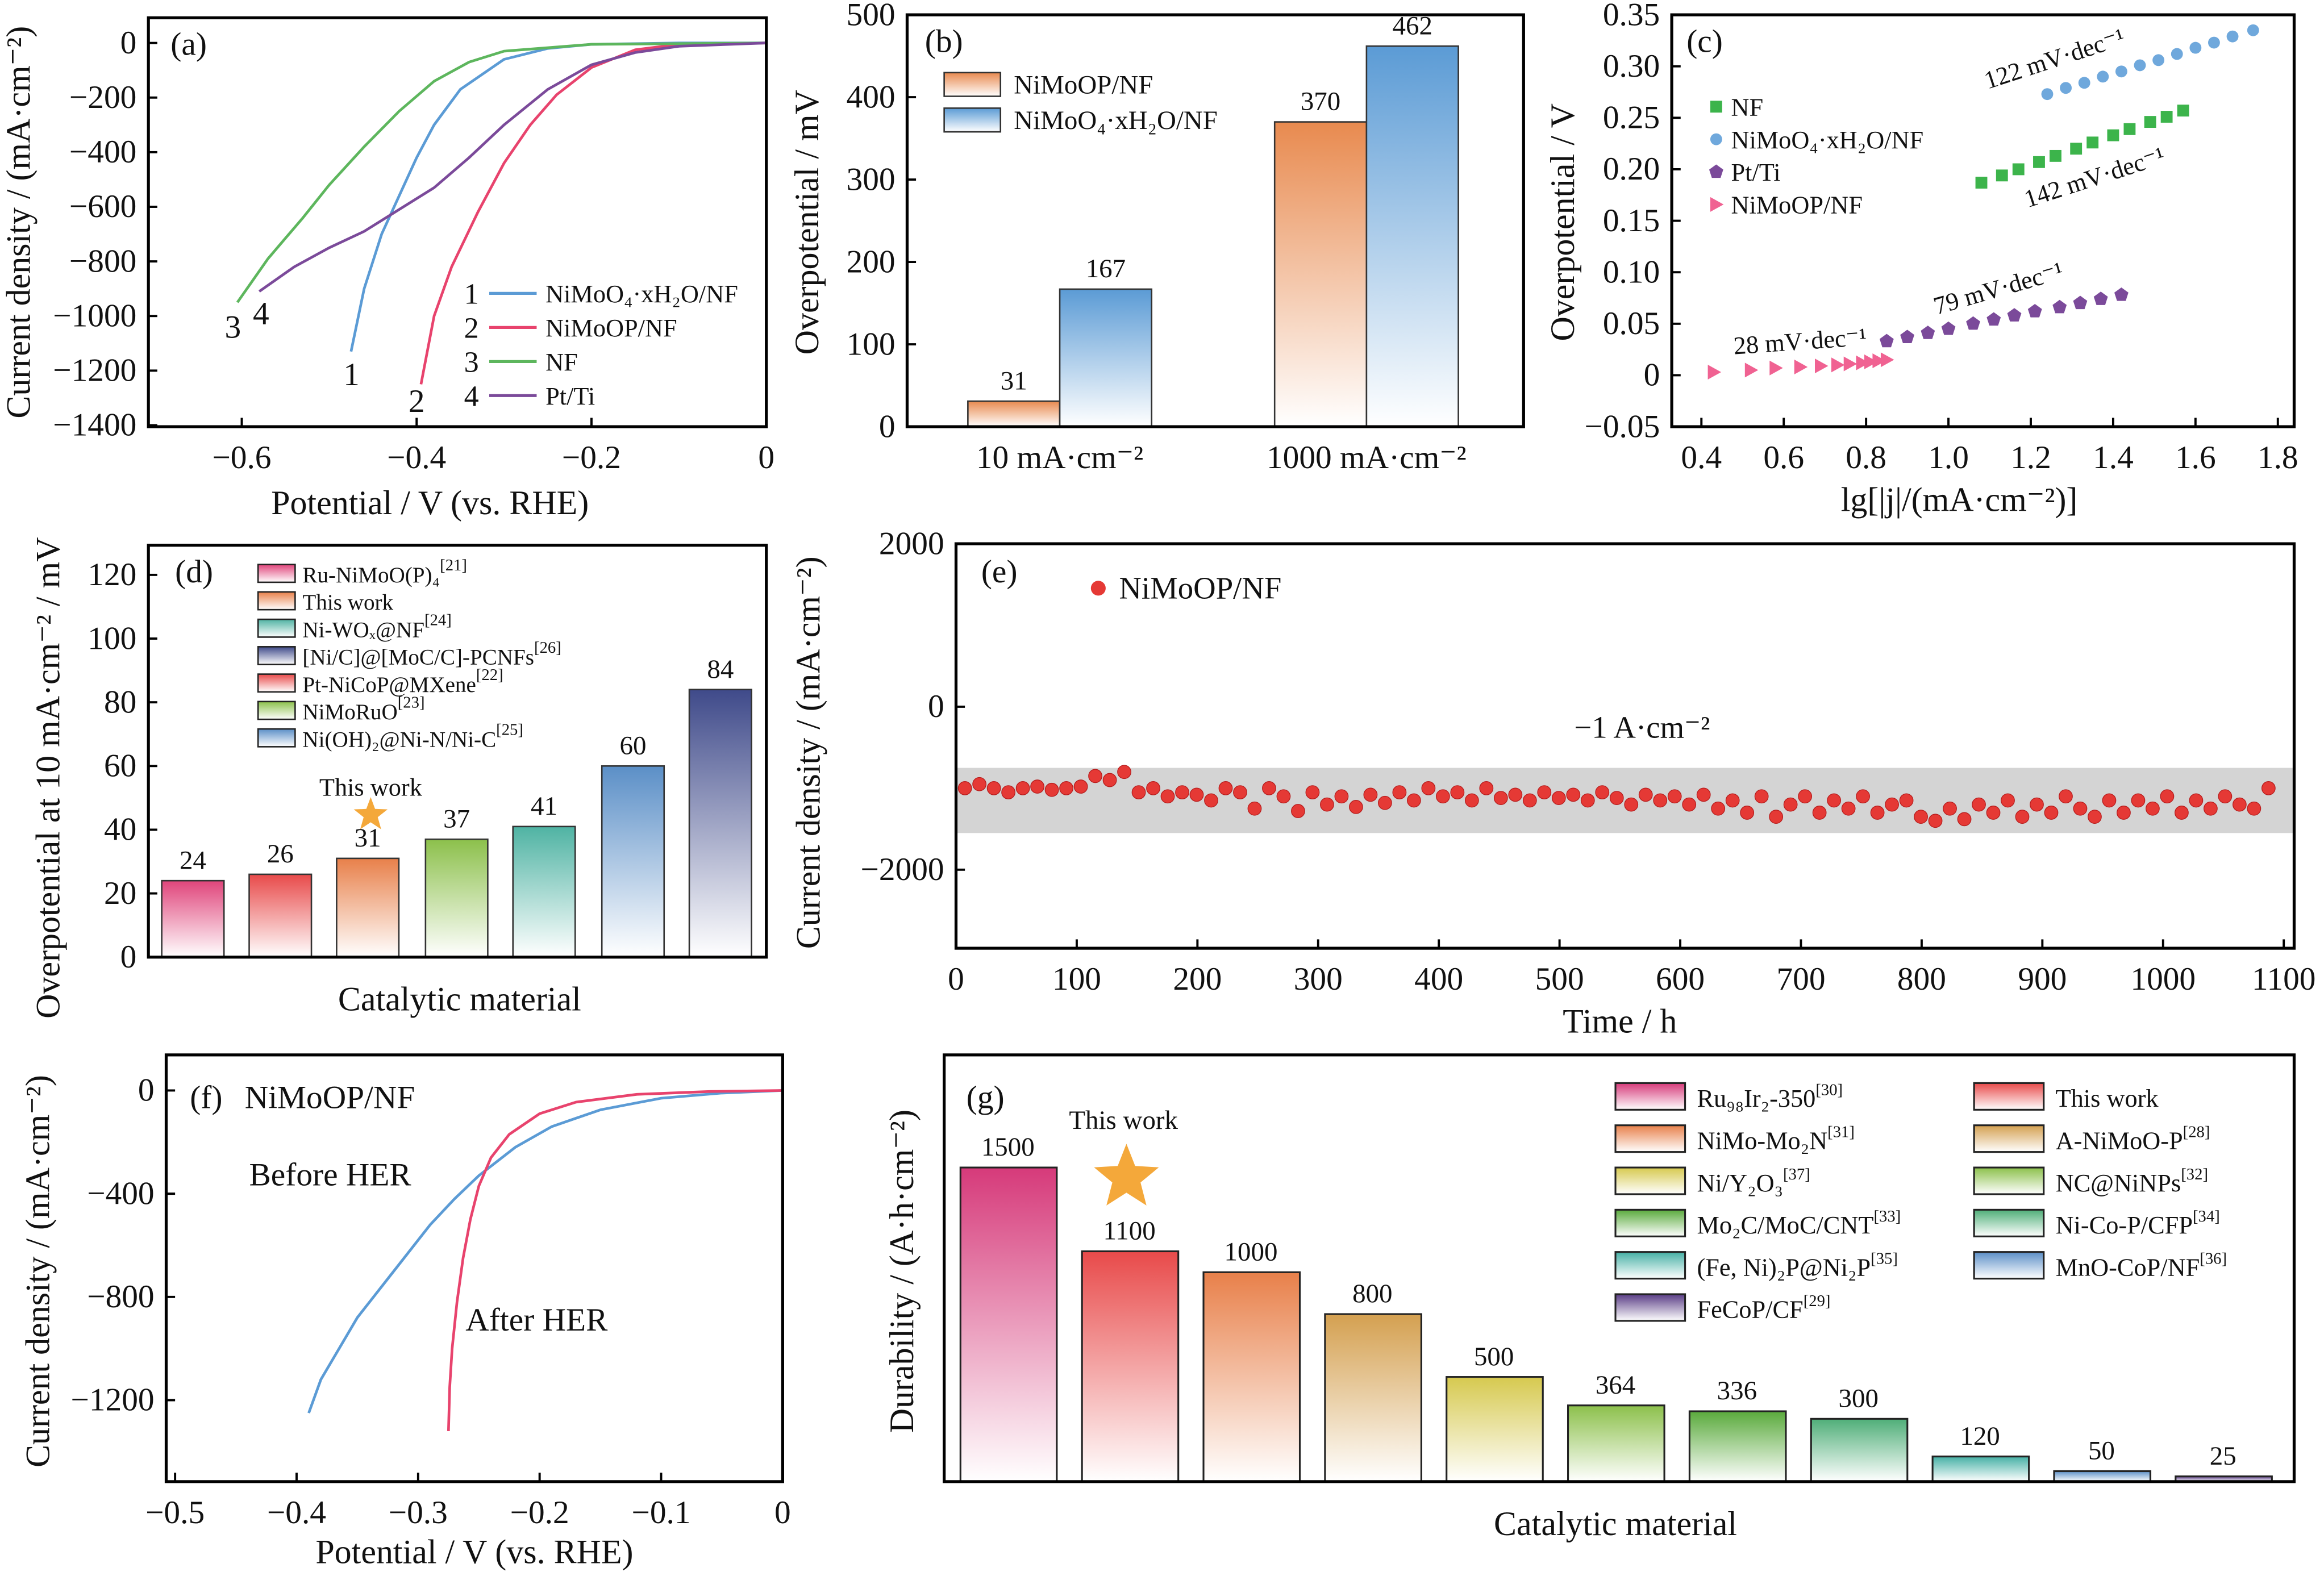  What do you see at coordinates (2132, 1181) in the screenshot?
I see `legend-label: NC@NiNPs[32]` at bounding box center [2132, 1181].